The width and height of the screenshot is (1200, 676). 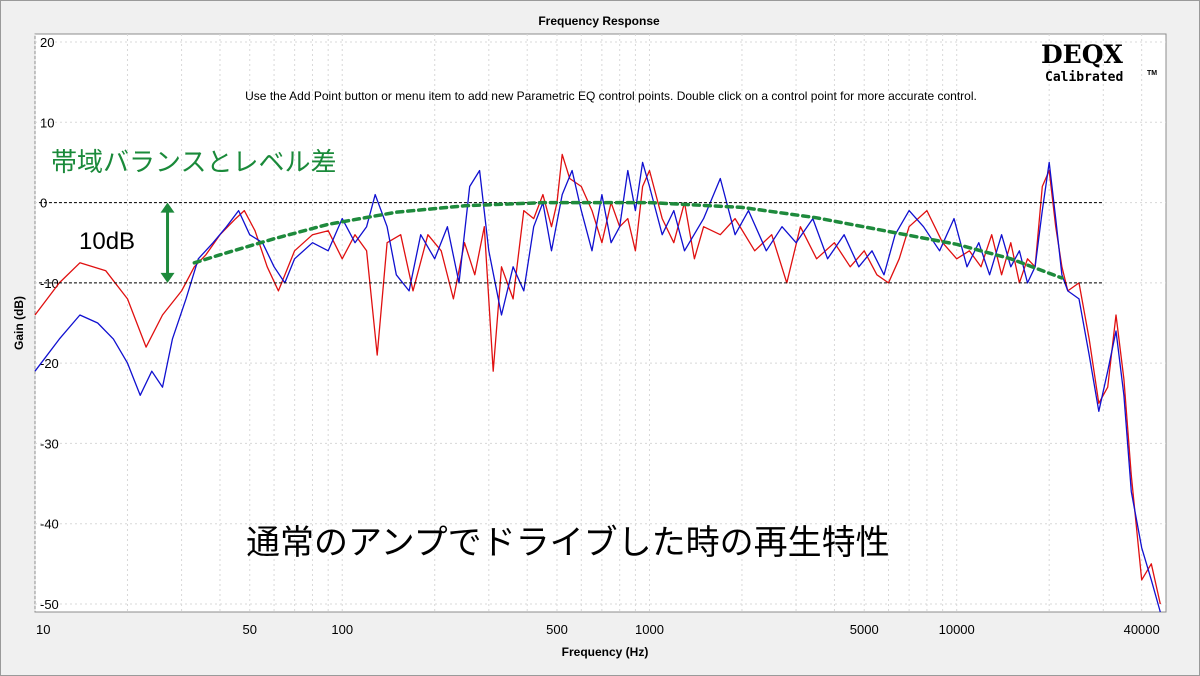 I want to click on x-tick-label: 5000, so click(x=864, y=629).